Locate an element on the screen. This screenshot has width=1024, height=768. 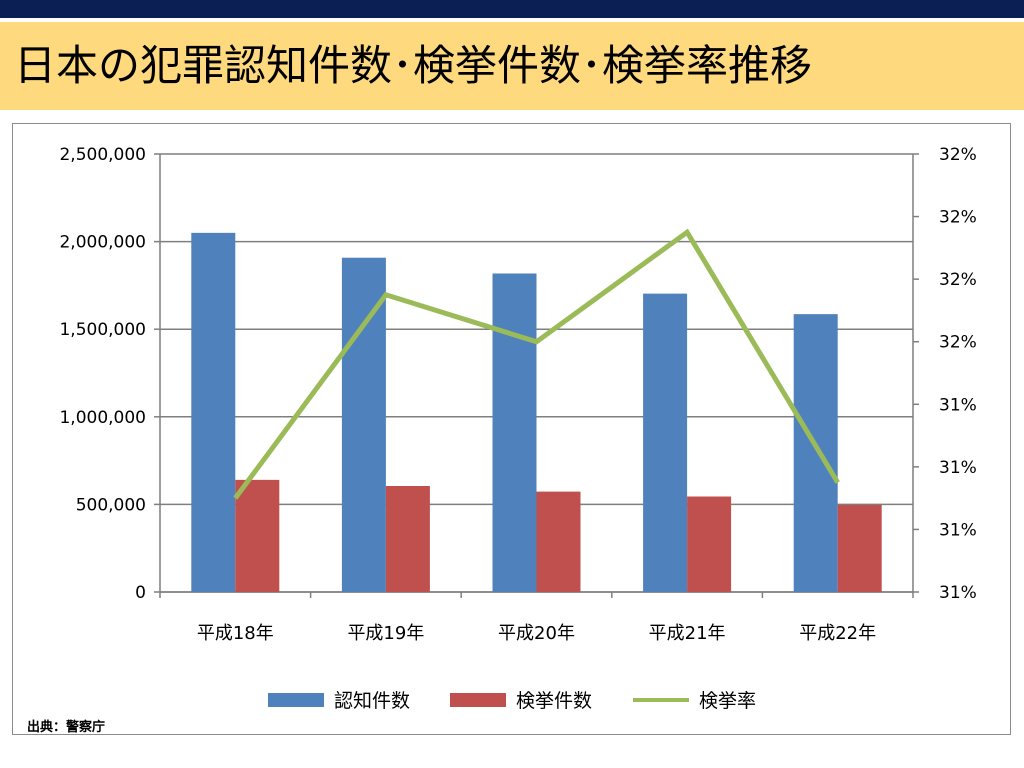
y-left-tick-label: 500,000 is located at coordinates (111, 505).